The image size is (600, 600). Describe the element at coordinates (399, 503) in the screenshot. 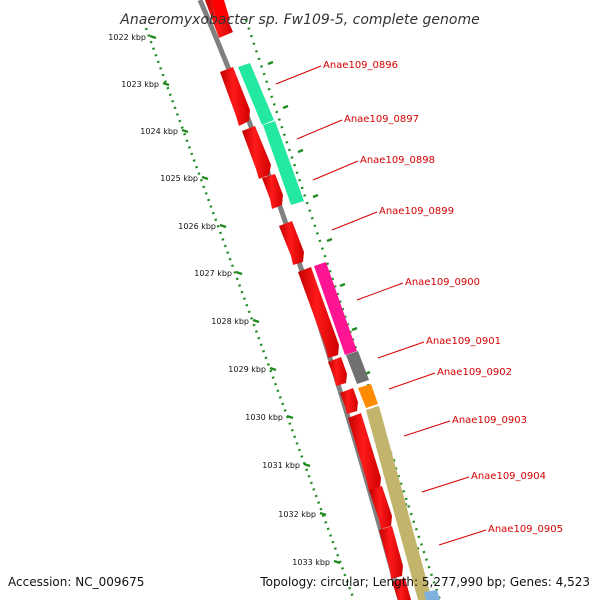

I see `cog-block-khaki` at that location.